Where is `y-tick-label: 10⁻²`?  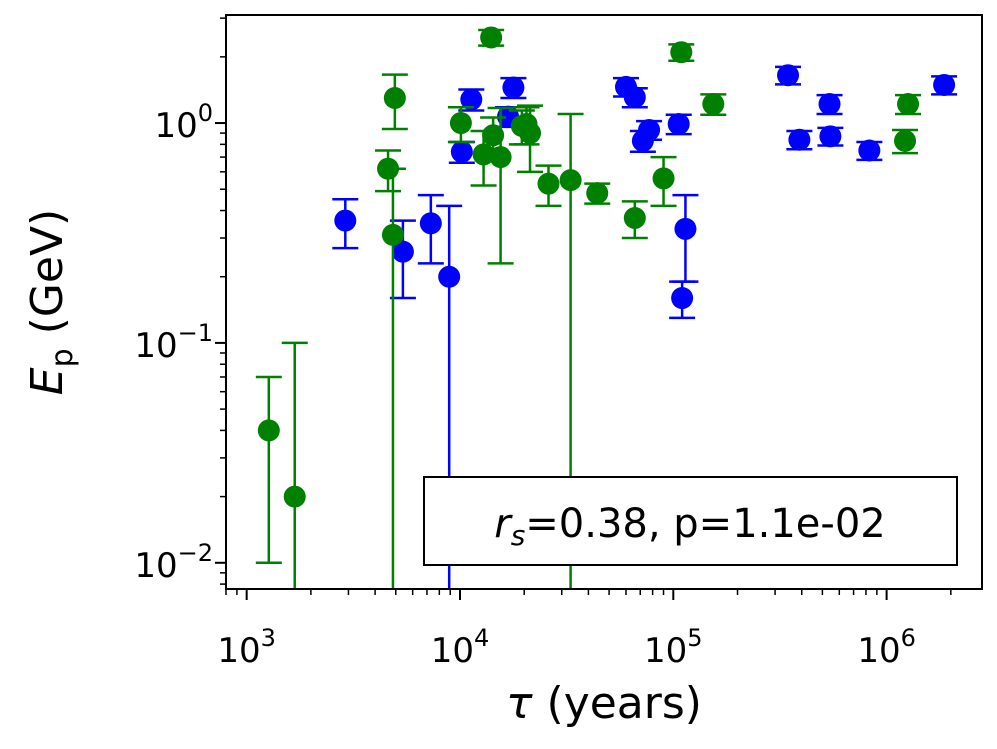
y-tick-label: 10⁻² is located at coordinates (173, 562).